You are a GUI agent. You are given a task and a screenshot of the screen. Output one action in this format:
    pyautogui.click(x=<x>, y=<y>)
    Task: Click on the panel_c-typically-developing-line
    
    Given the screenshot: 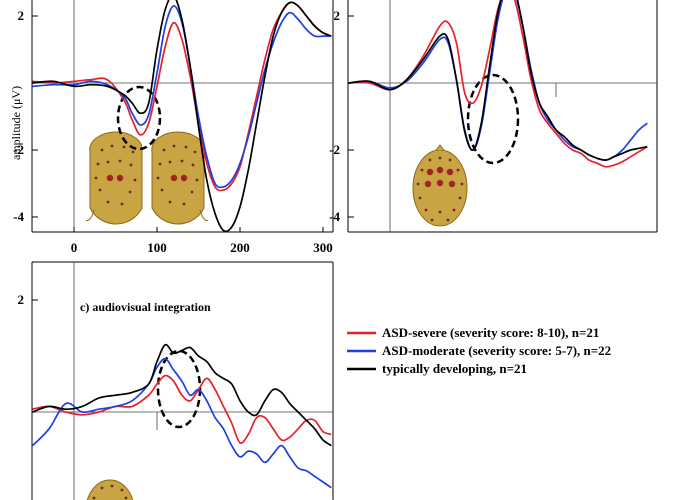 What is the action you would take?
    pyautogui.click(x=182, y=395)
    